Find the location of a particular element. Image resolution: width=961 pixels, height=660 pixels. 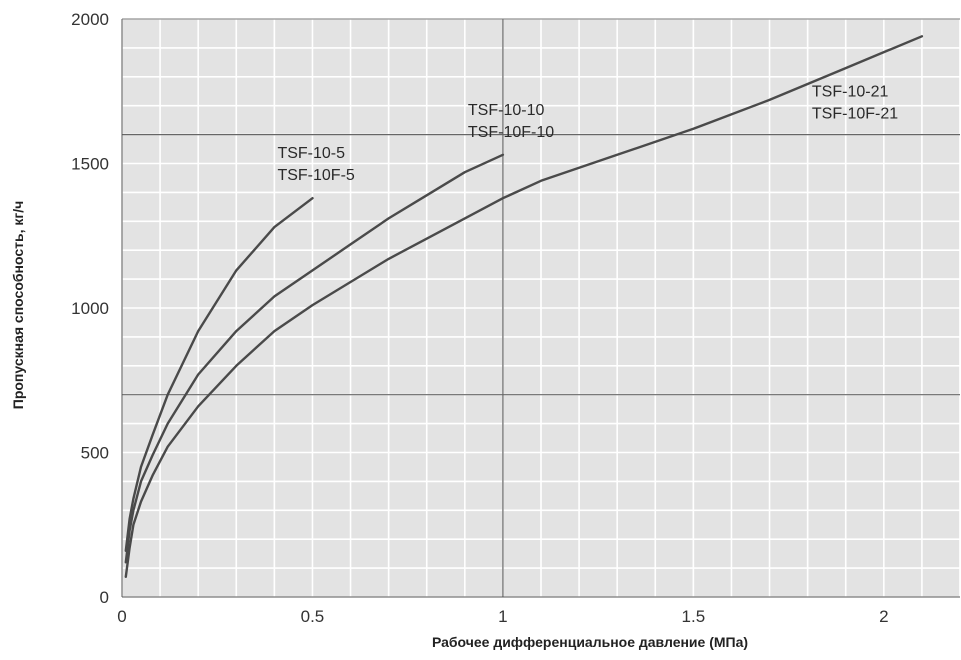

y-axis-title: Пропускная способность, кг/ч is located at coordinates (18, 305).